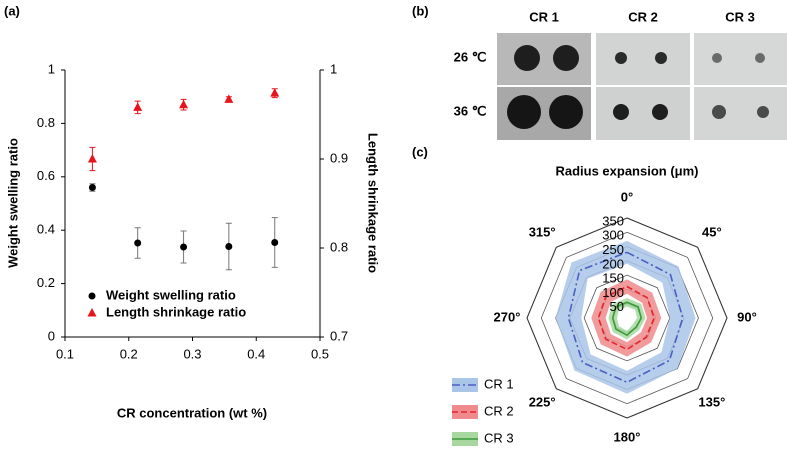  Describe the element at coordinates (470, 56) in the screenshot. I see `row-label: 26 ℃` at that location.